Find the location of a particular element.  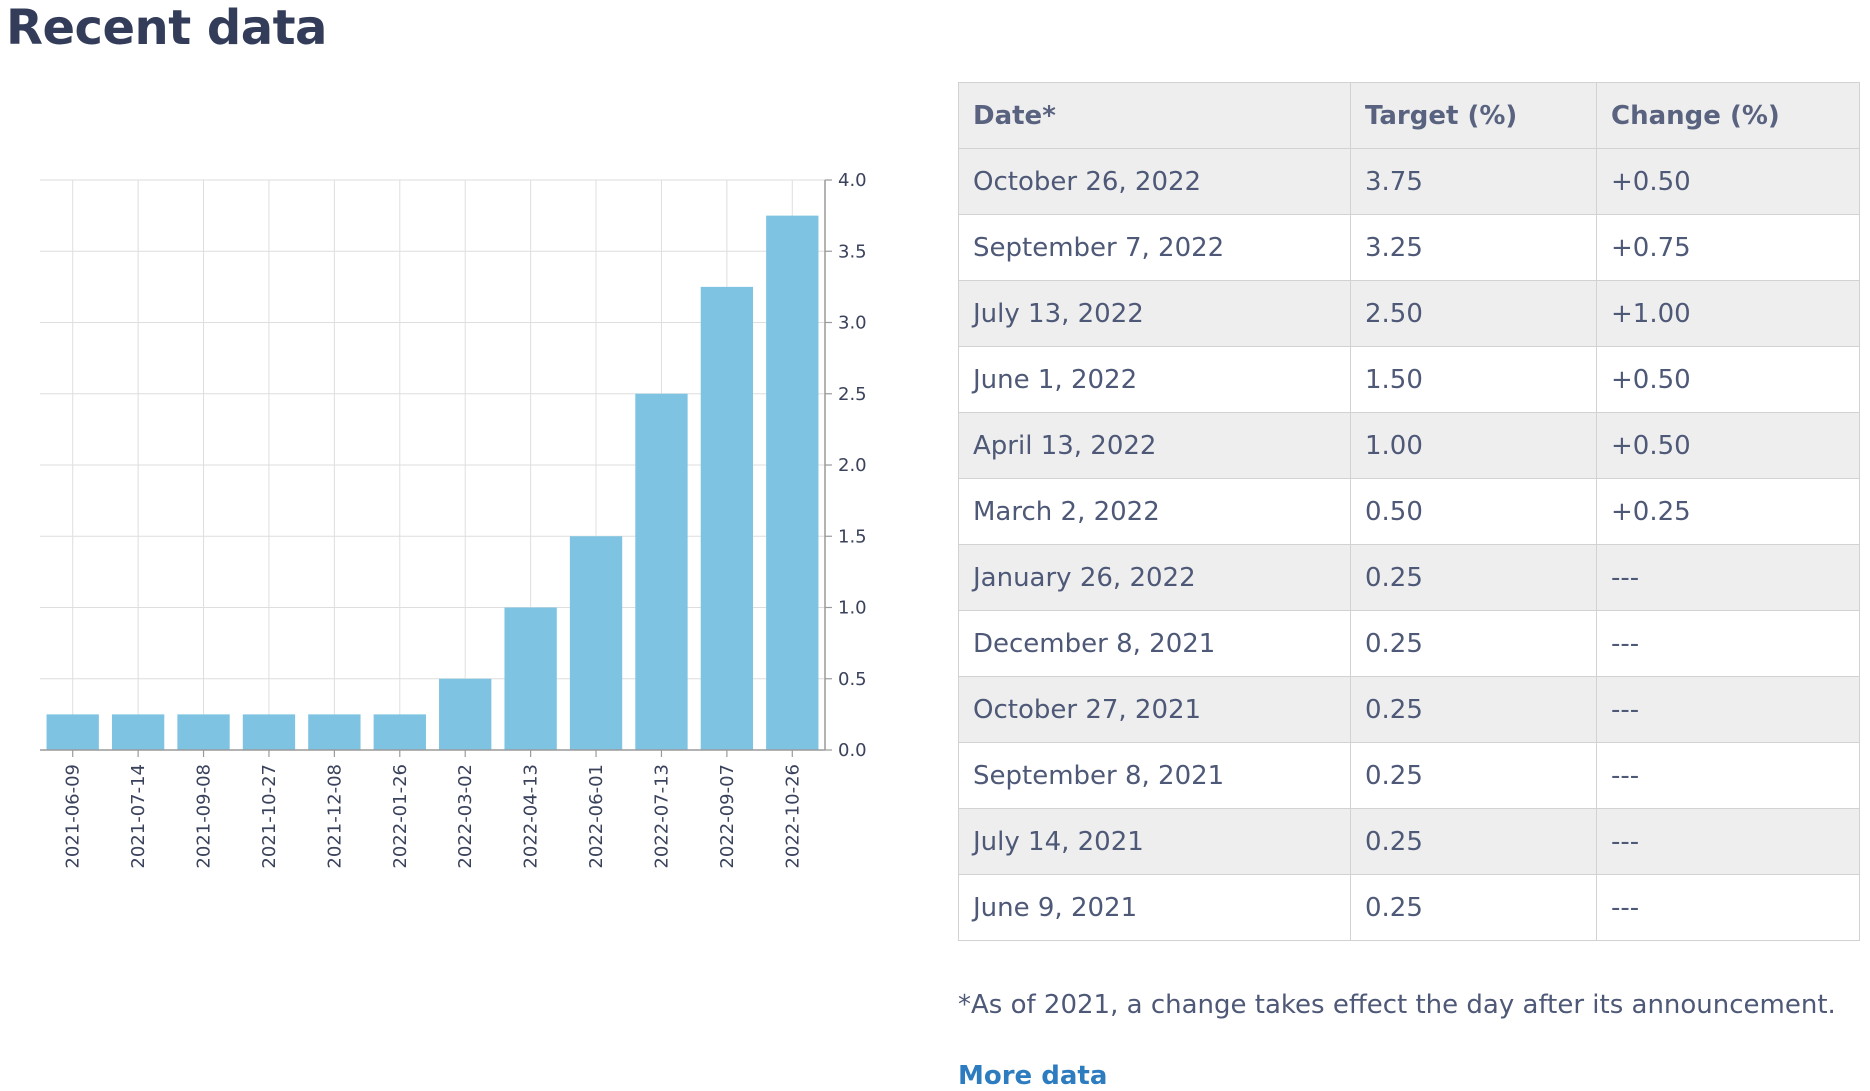

x-tick-label: 2022-10-26 is located at coordinates (792, 816).